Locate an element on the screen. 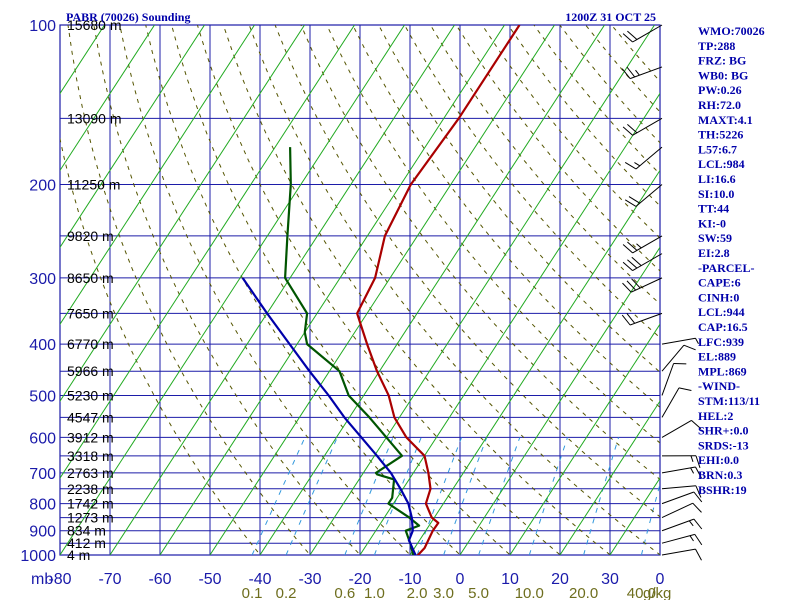 This screenshot has height=600, width=800. mixing-ratio-tick-9: 40.0 is located at coordinates (641, 592).